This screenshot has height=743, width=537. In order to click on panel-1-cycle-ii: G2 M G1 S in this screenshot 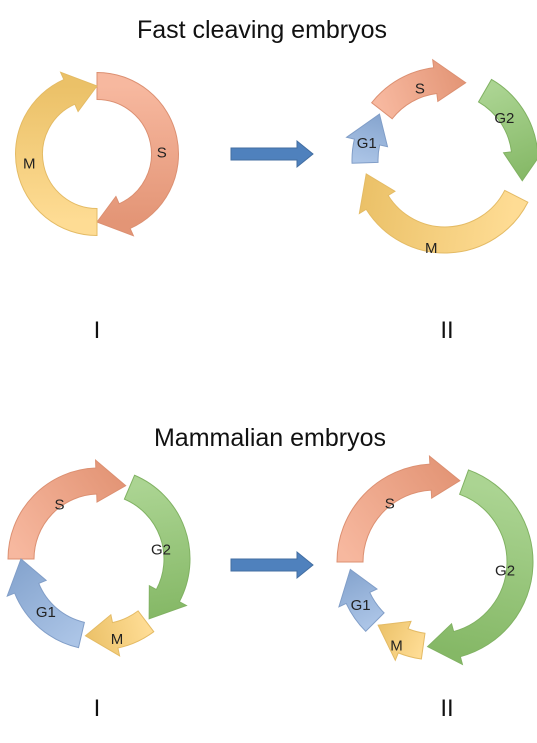, I will do `click(441, 157)`.